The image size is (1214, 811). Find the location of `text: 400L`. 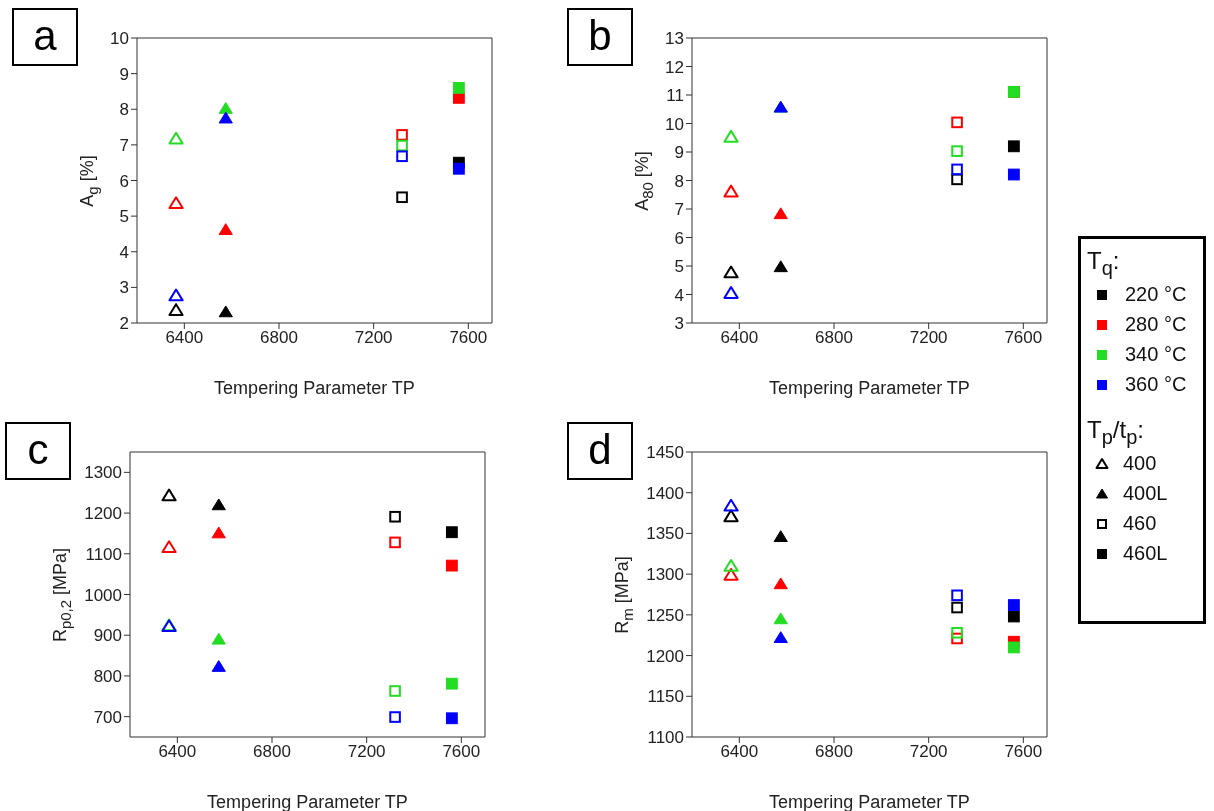

text: 400L is located at coordinates (1145, 494).